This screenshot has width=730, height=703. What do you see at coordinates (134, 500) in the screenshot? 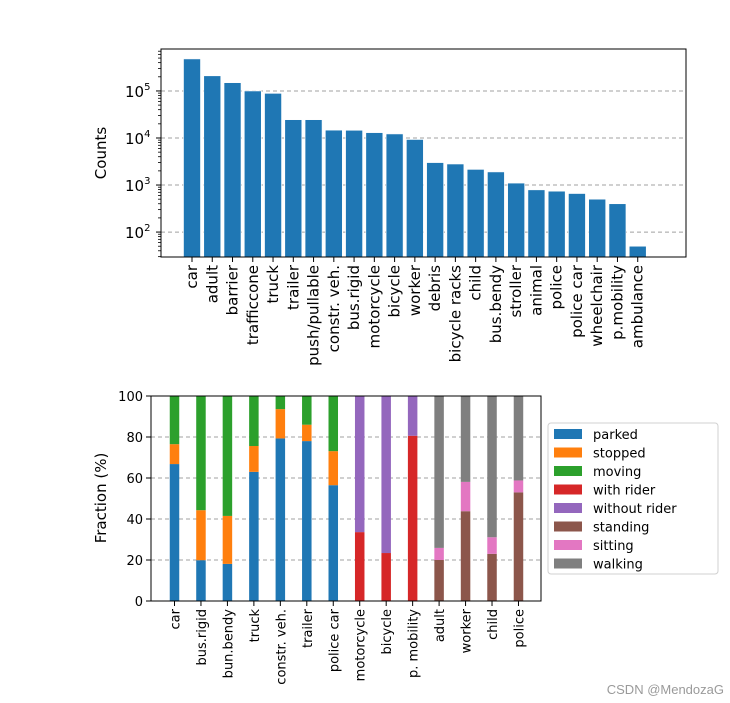
I see `bottom-y-ticks: 0 20 40 60 80 100` at bounding box center [134, 500].